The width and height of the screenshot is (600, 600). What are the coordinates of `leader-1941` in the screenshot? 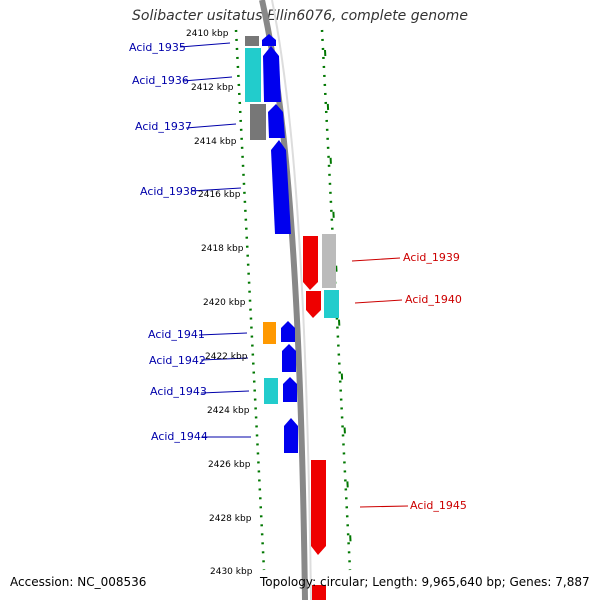 It's located at (223, 334).